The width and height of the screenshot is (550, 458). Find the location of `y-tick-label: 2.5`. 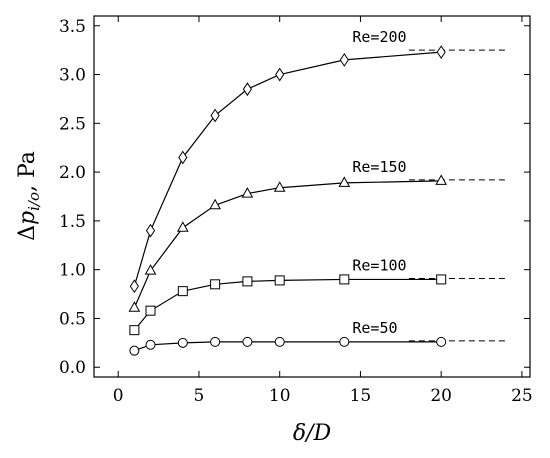

y-tick-label: 2.5 is located at coordinates (72, 124).